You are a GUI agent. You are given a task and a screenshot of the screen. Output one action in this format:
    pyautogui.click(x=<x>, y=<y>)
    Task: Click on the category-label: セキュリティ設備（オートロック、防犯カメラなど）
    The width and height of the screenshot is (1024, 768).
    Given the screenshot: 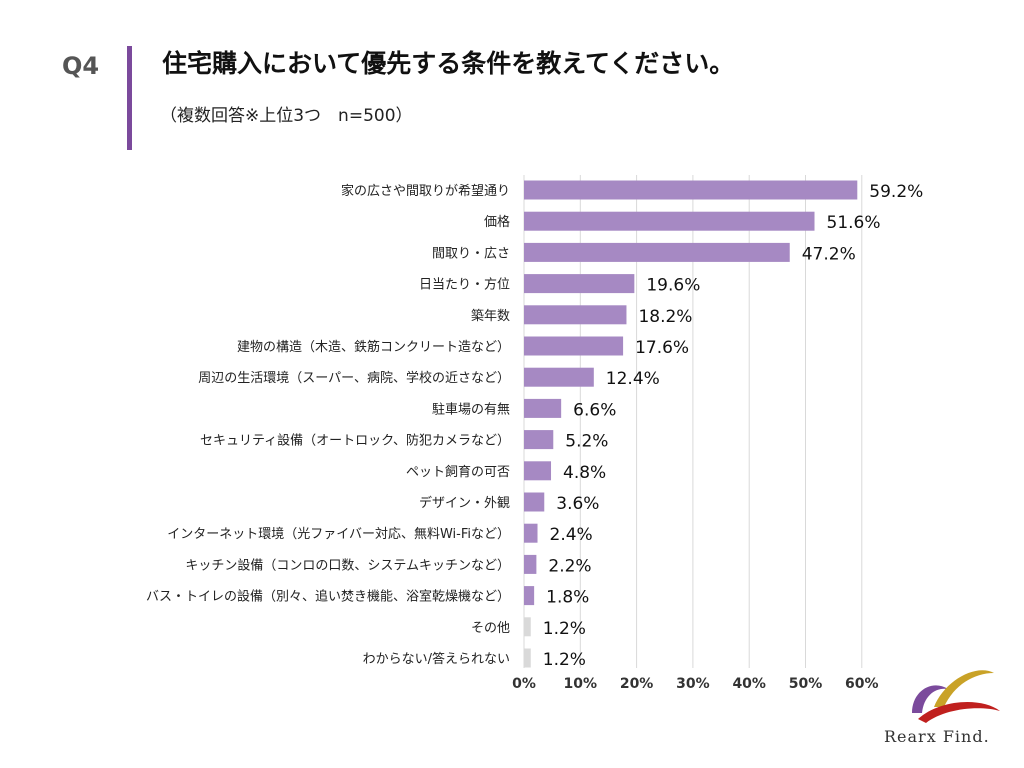 What is the action you would take?
    pyautogui.click(x=355, y=441)
    